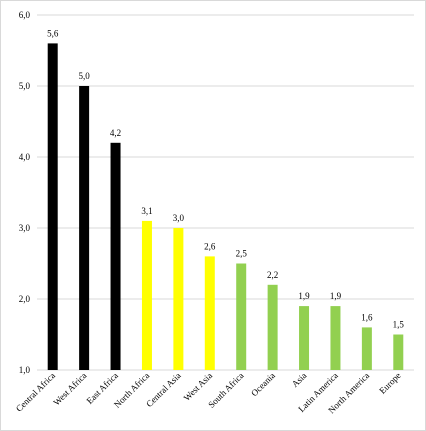 Image resolution: width=426 pixels, height=431 pixels. Describe the element at coordinates (69, 388) in the screenshot. I see `category-label: West Africa` at that location.